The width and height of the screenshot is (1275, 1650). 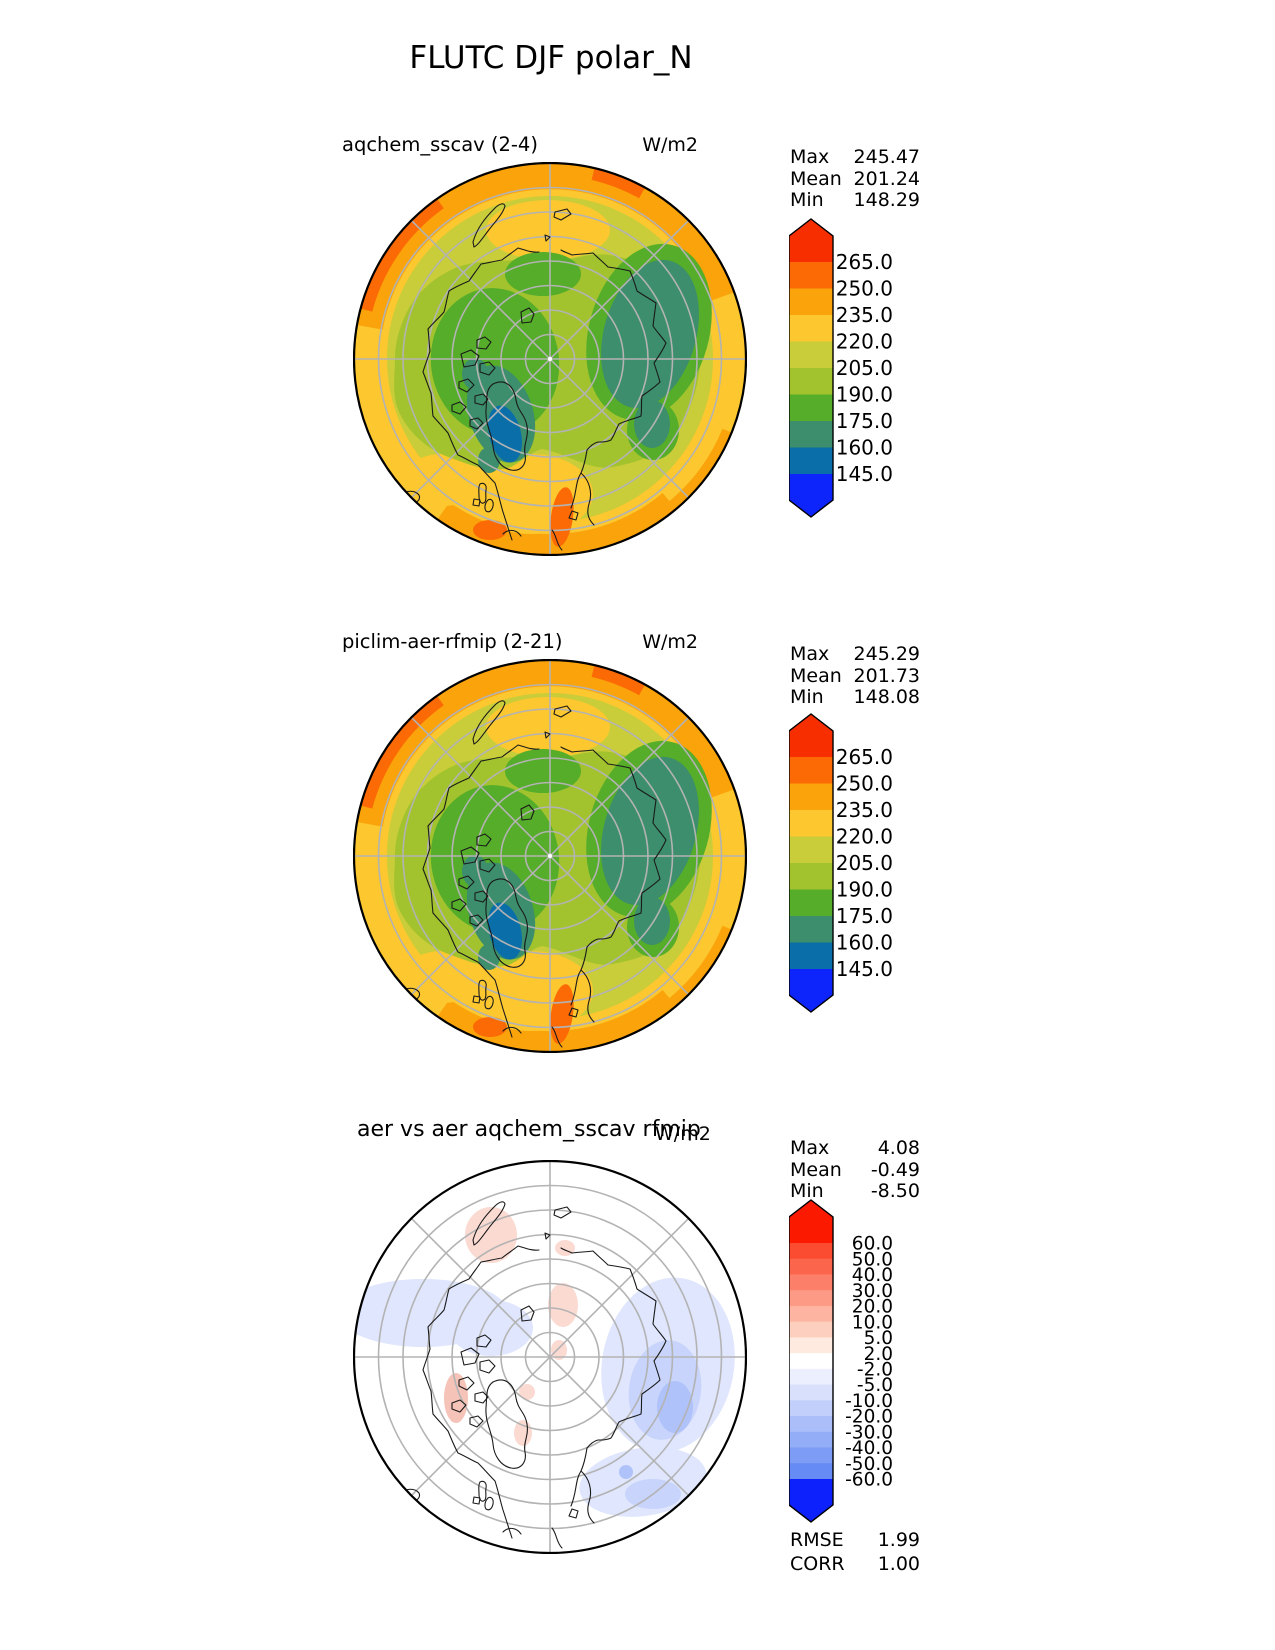 What do you see at coordinates (872, 1322) in the screenshot?
I see `svg-text: 10.0` at bounding box center [872, 1322].